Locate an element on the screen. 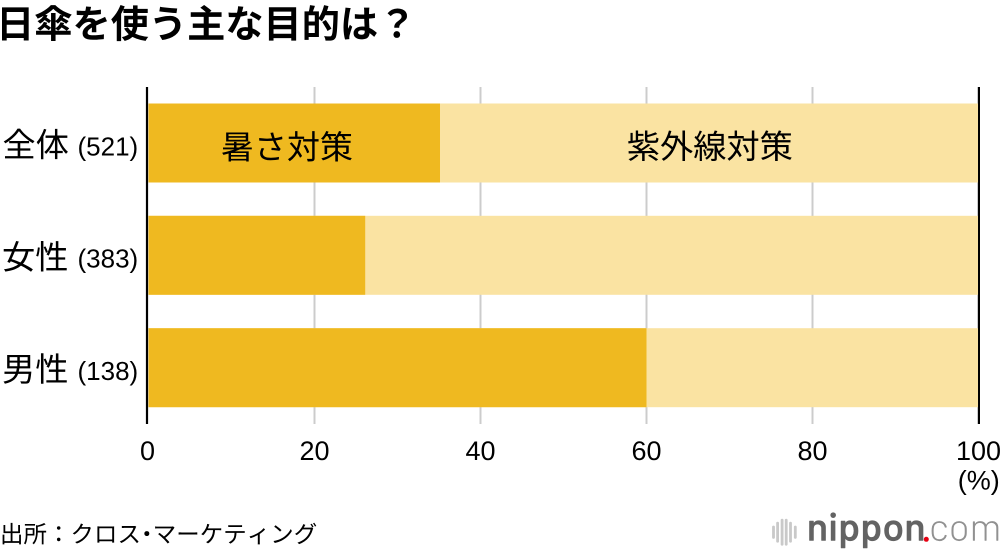  svg-text: 80 is located at coordinates (812, 451).